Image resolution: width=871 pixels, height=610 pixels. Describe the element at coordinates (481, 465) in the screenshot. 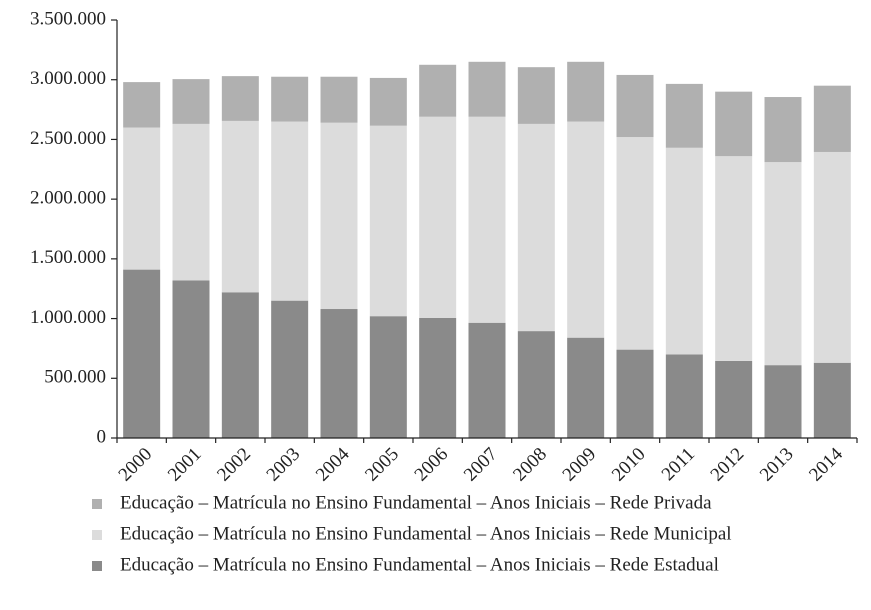

I see `x-tick-label: 2007` at that location.